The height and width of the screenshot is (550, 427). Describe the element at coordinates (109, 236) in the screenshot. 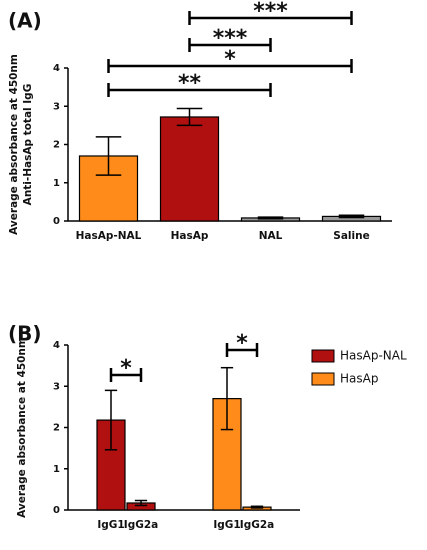

I see `x-tick-label: HasAp-NAL` at that location.